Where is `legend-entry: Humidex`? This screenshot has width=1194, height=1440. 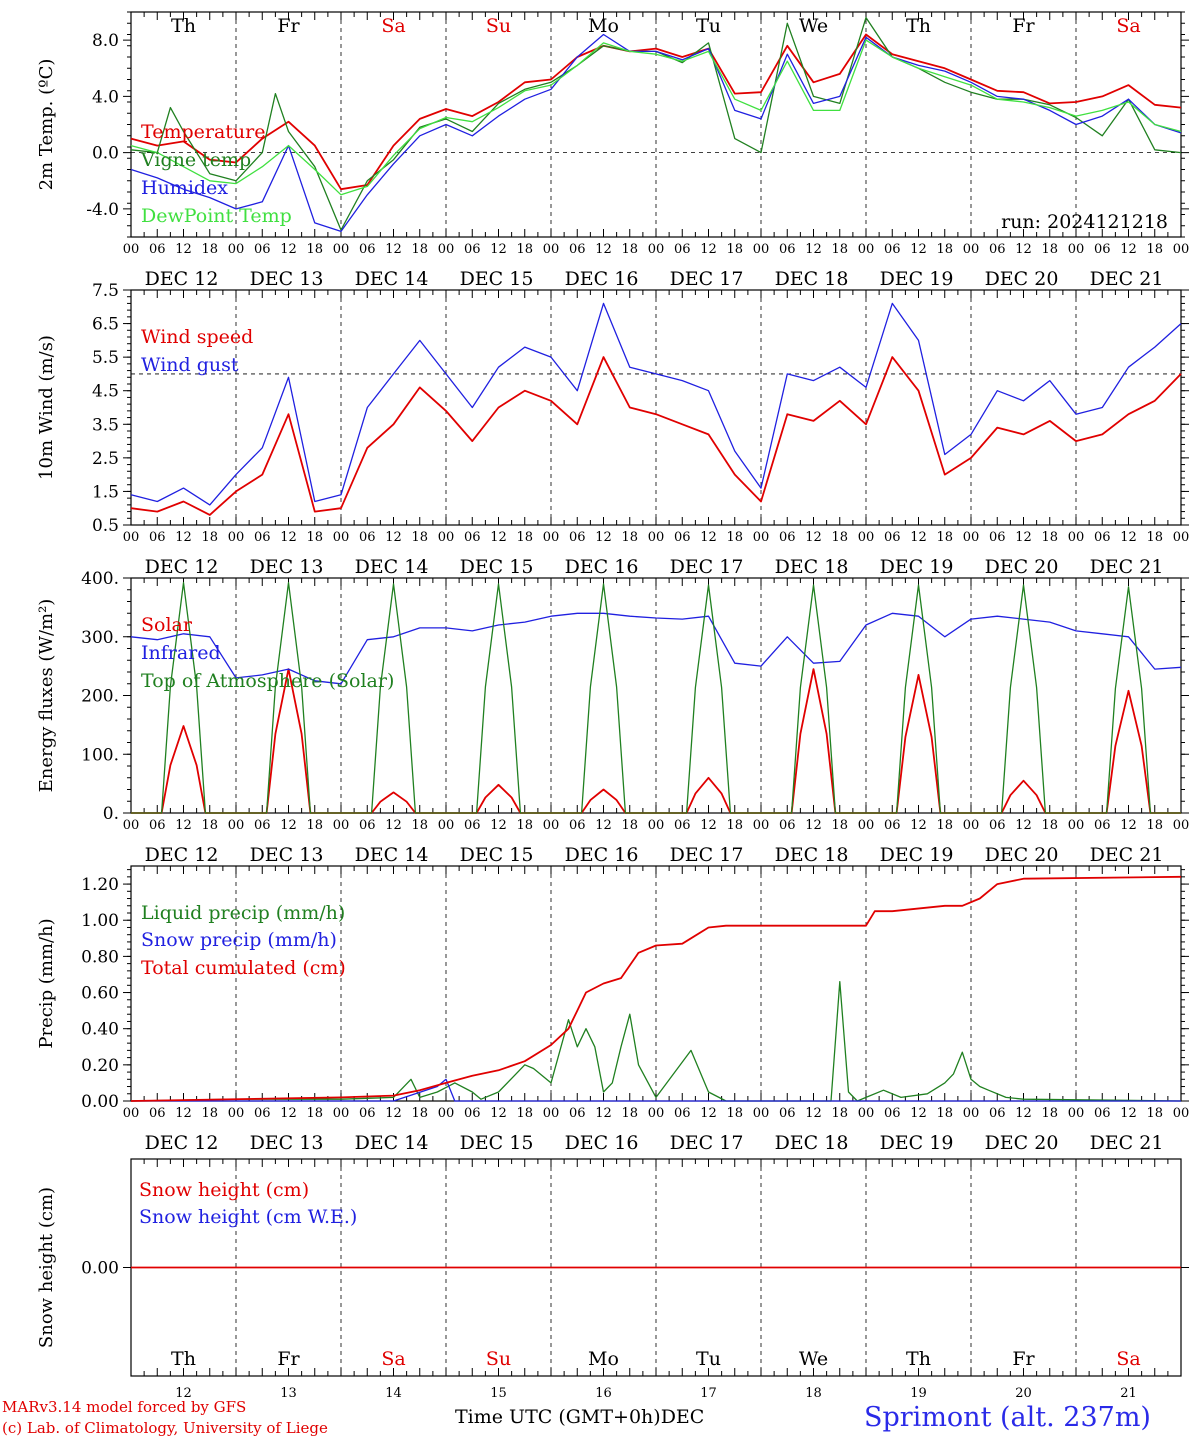
legend-entry: Humidex is located at coordinates (184, 188).